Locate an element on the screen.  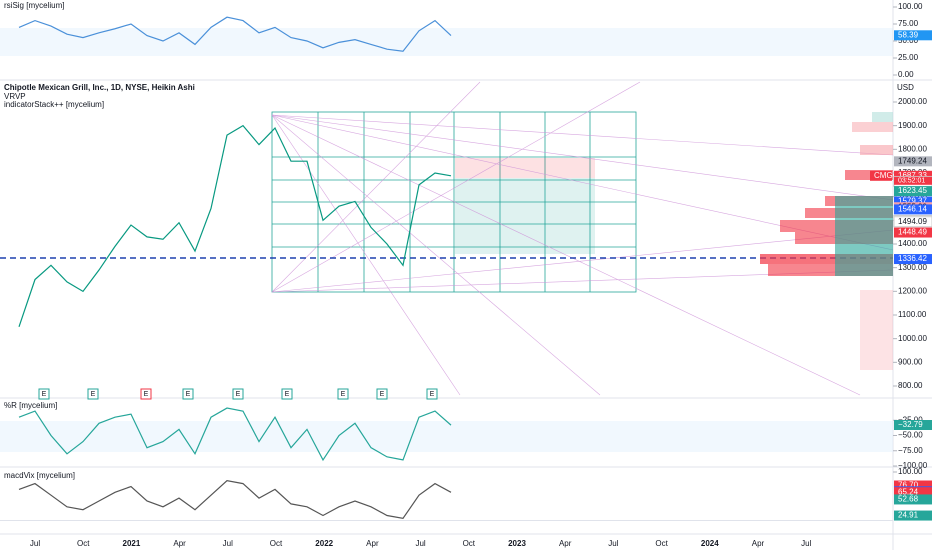
y-tick-label: 1400.00 is located at coordinates (912, 243).